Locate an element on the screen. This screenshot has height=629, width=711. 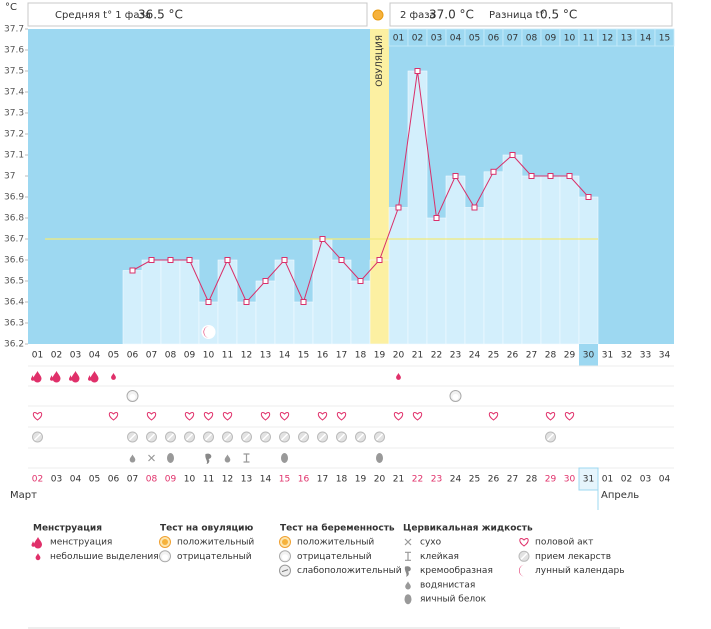
y-tick-label: 36.4 is located at coordinates (14, 303).